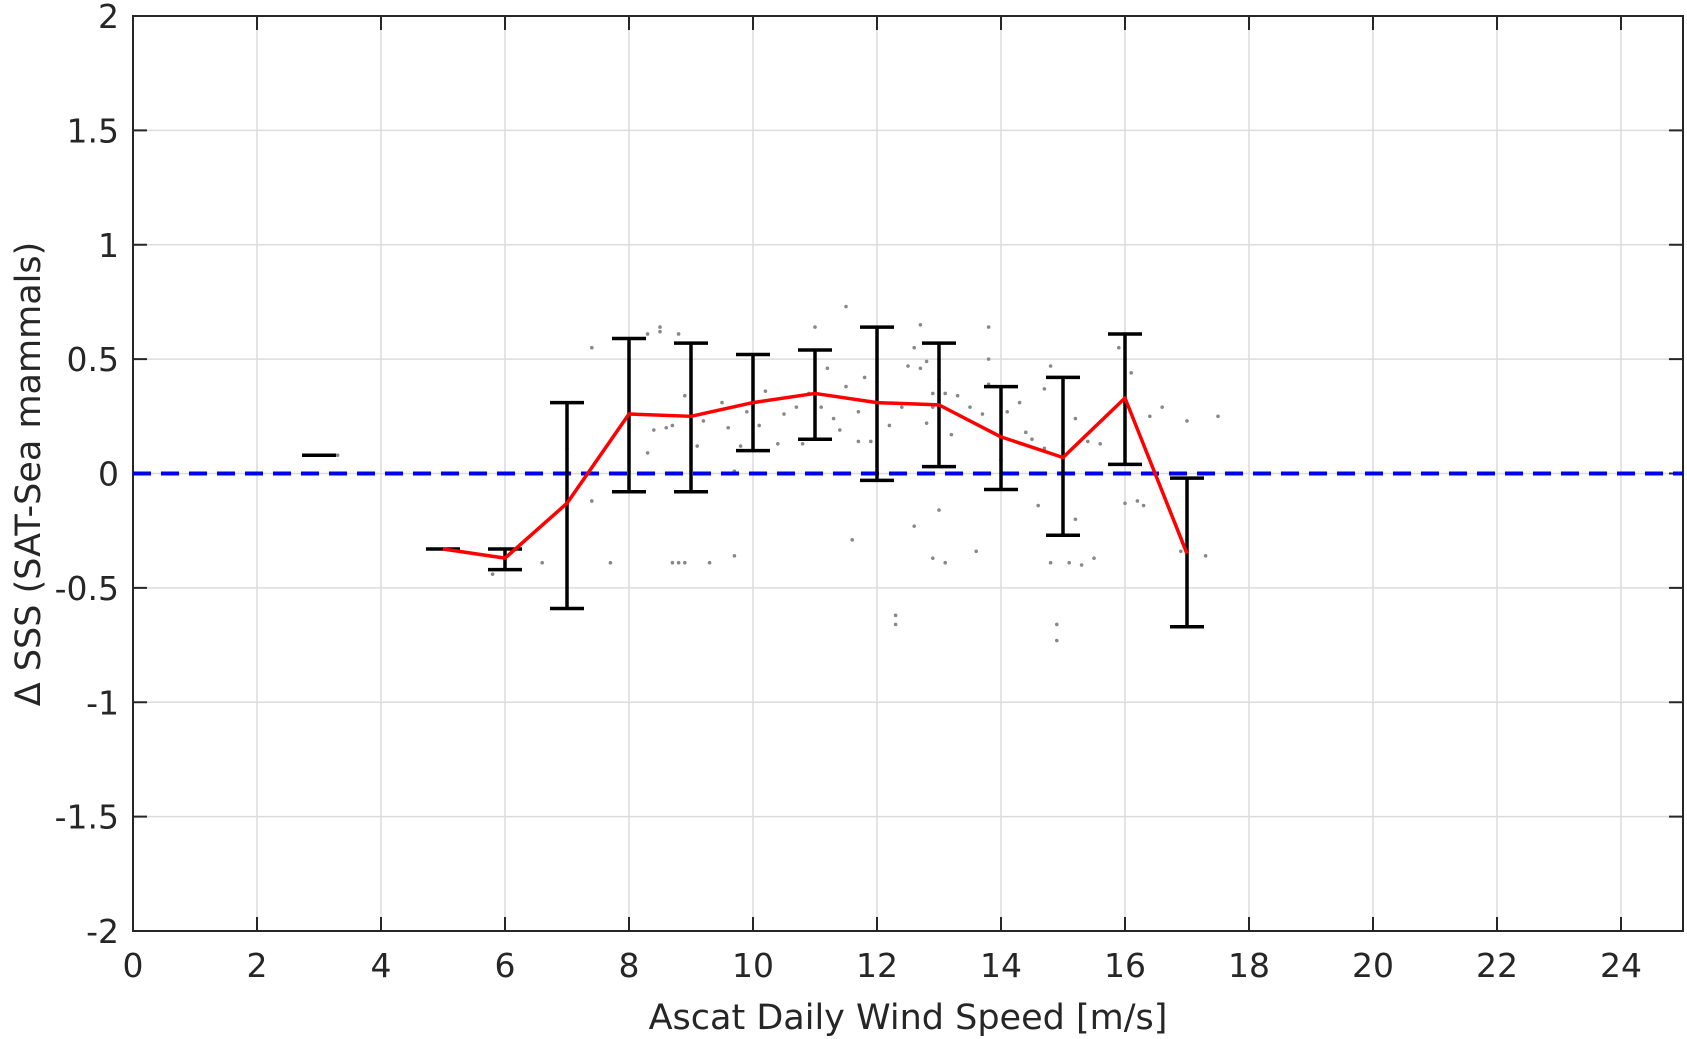 The image size is (1687, 1039). I want to click on y-tick-label: -0.5, so click(87, 588).